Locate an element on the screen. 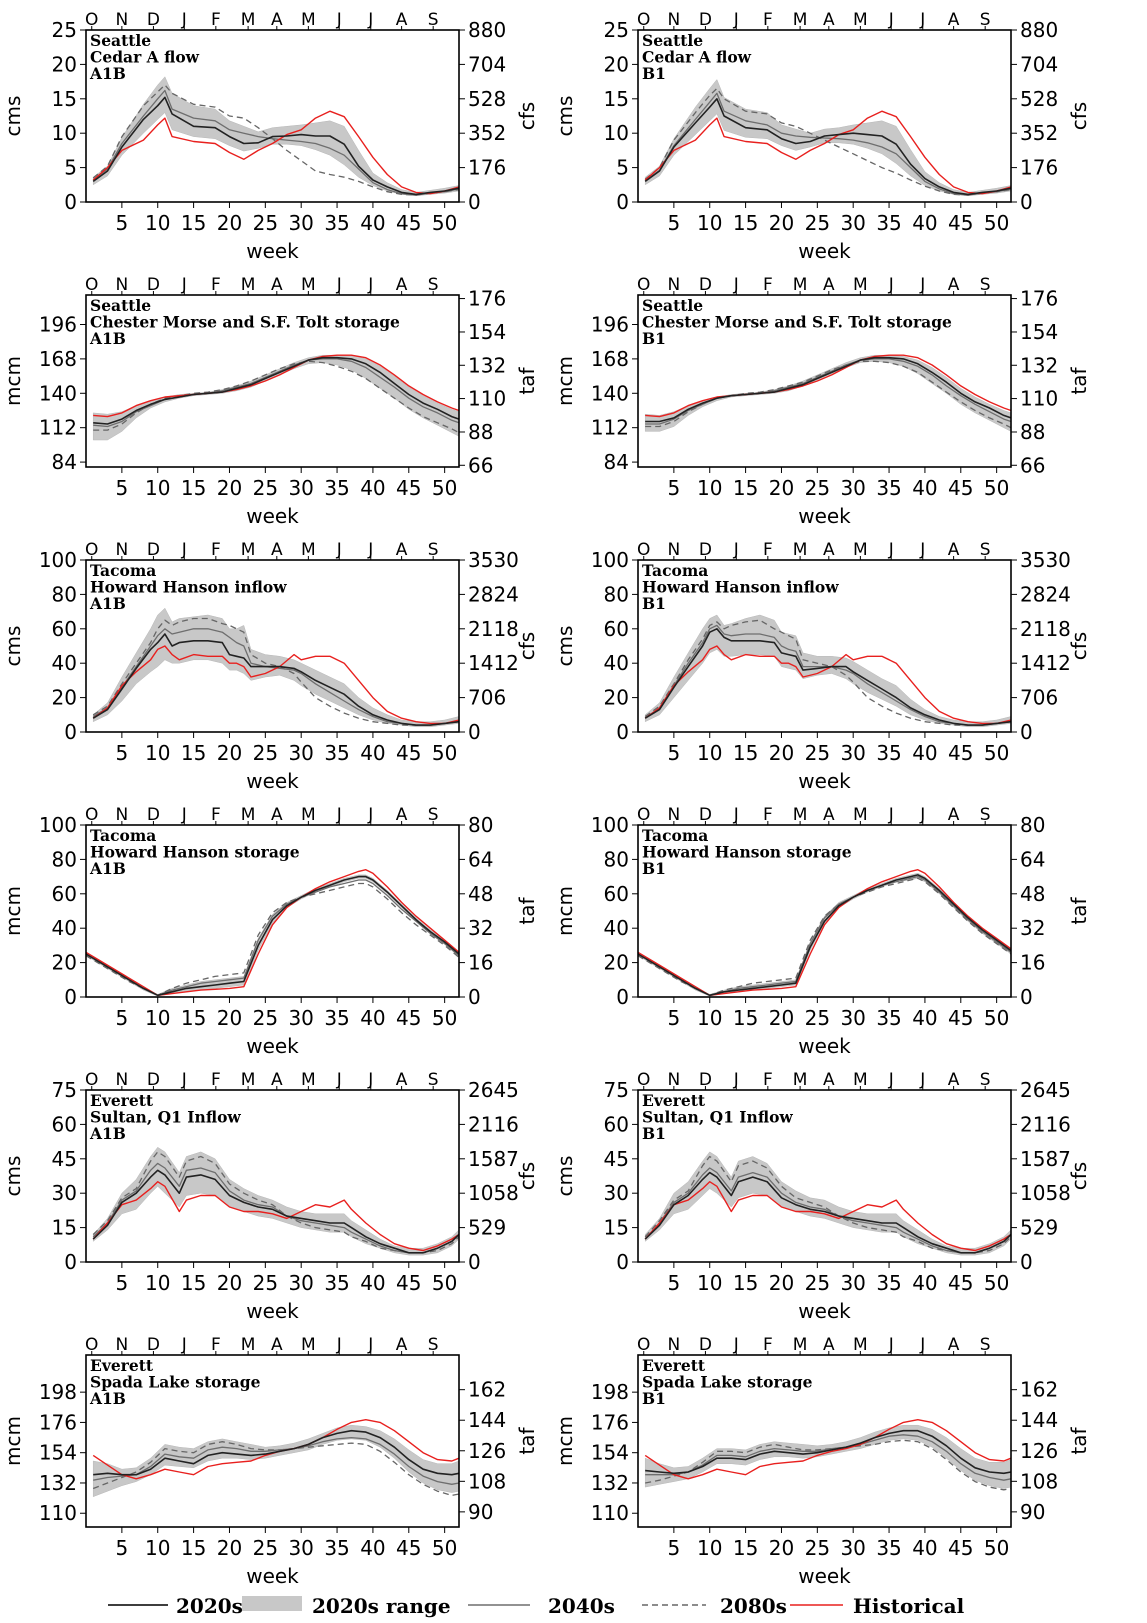  y-tick-label-right: 1587 is located at coordinates (493, 1159).